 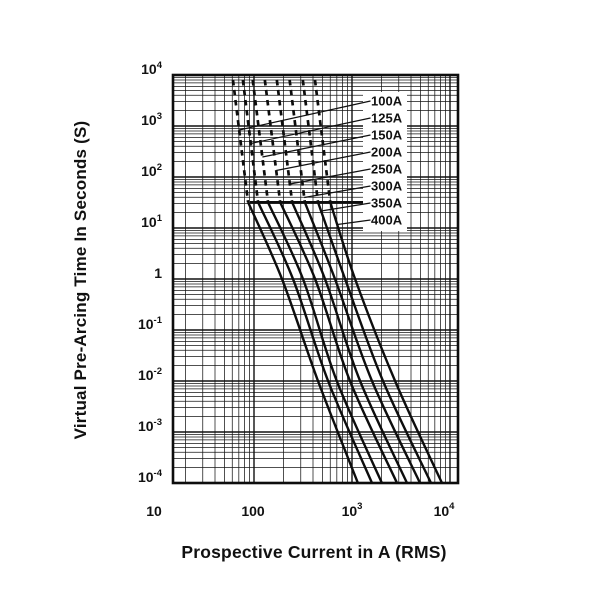 I want to click on legend-label-250A: 250A, so click(x=387, y=169).